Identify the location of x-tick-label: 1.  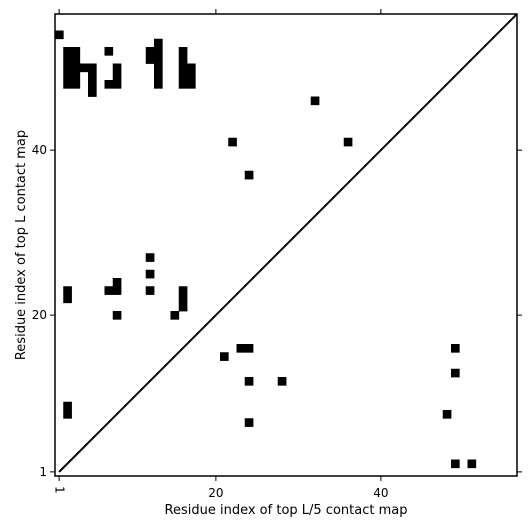
(60, 490).